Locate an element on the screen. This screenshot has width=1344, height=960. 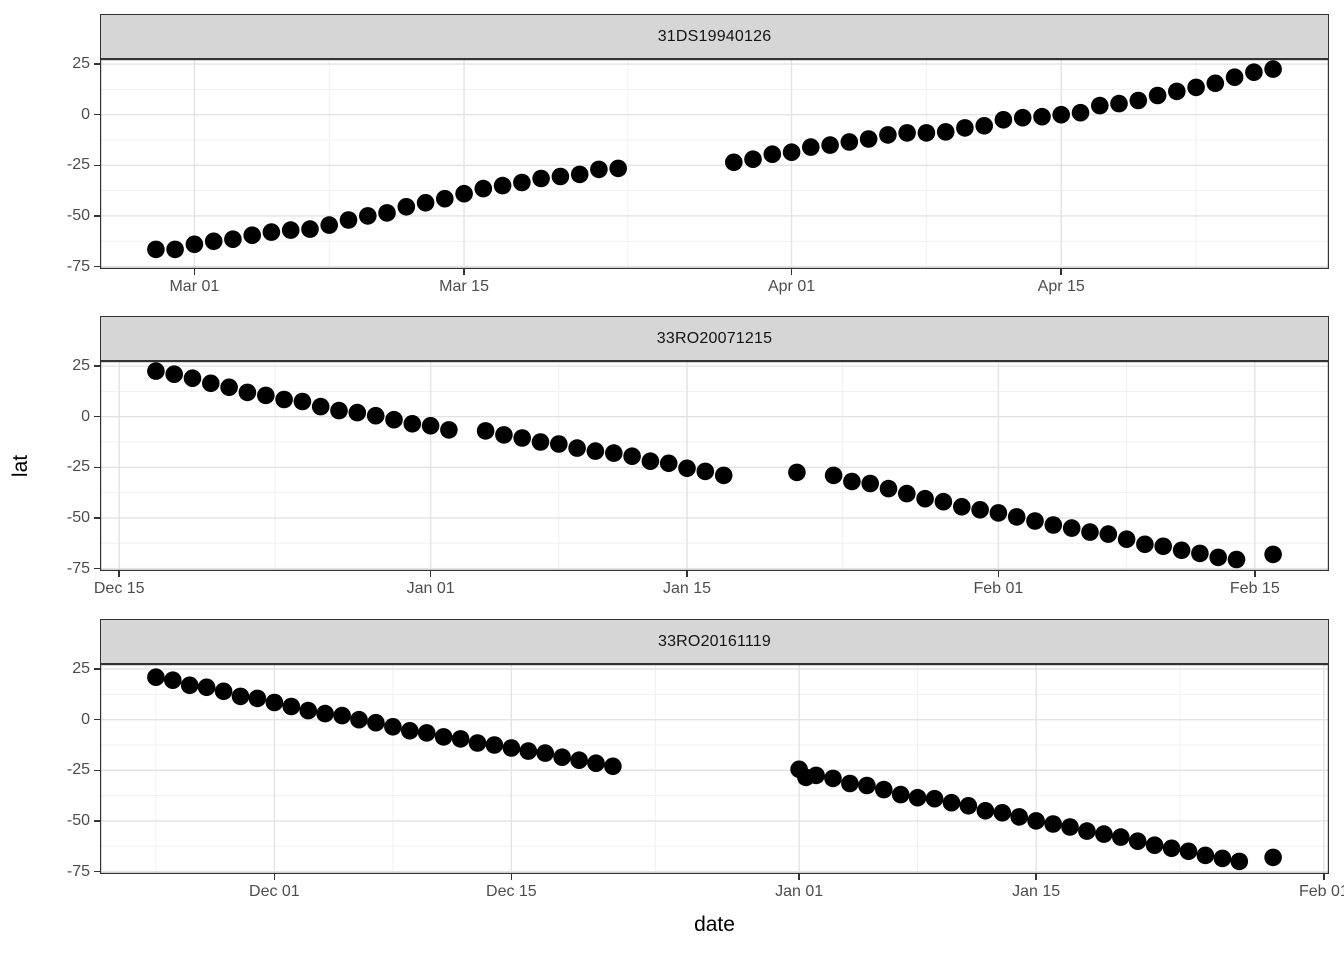
y-tick-label: -50 is located at coordinates (78, 820).